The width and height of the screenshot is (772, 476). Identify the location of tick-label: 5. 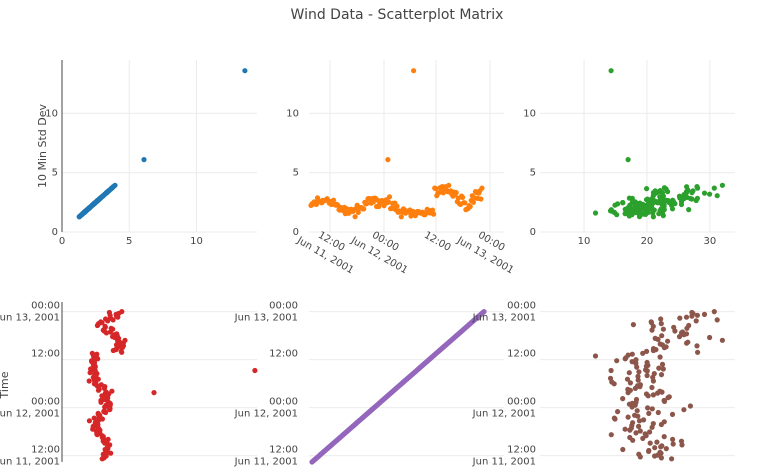
(533, 173).